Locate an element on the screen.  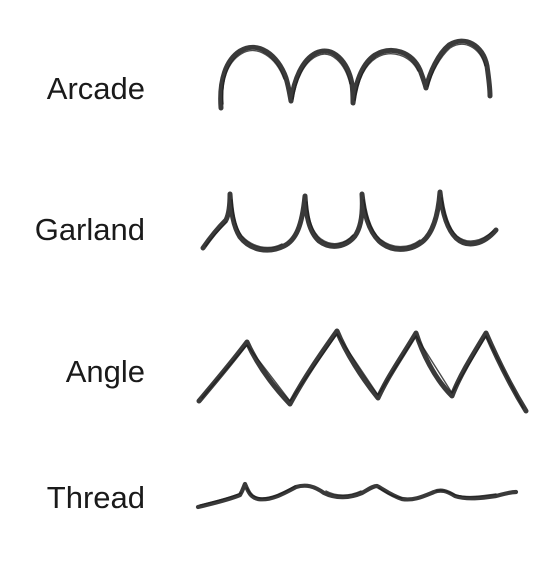
arcade-stroke-icon is located at coordinates (355, 74).